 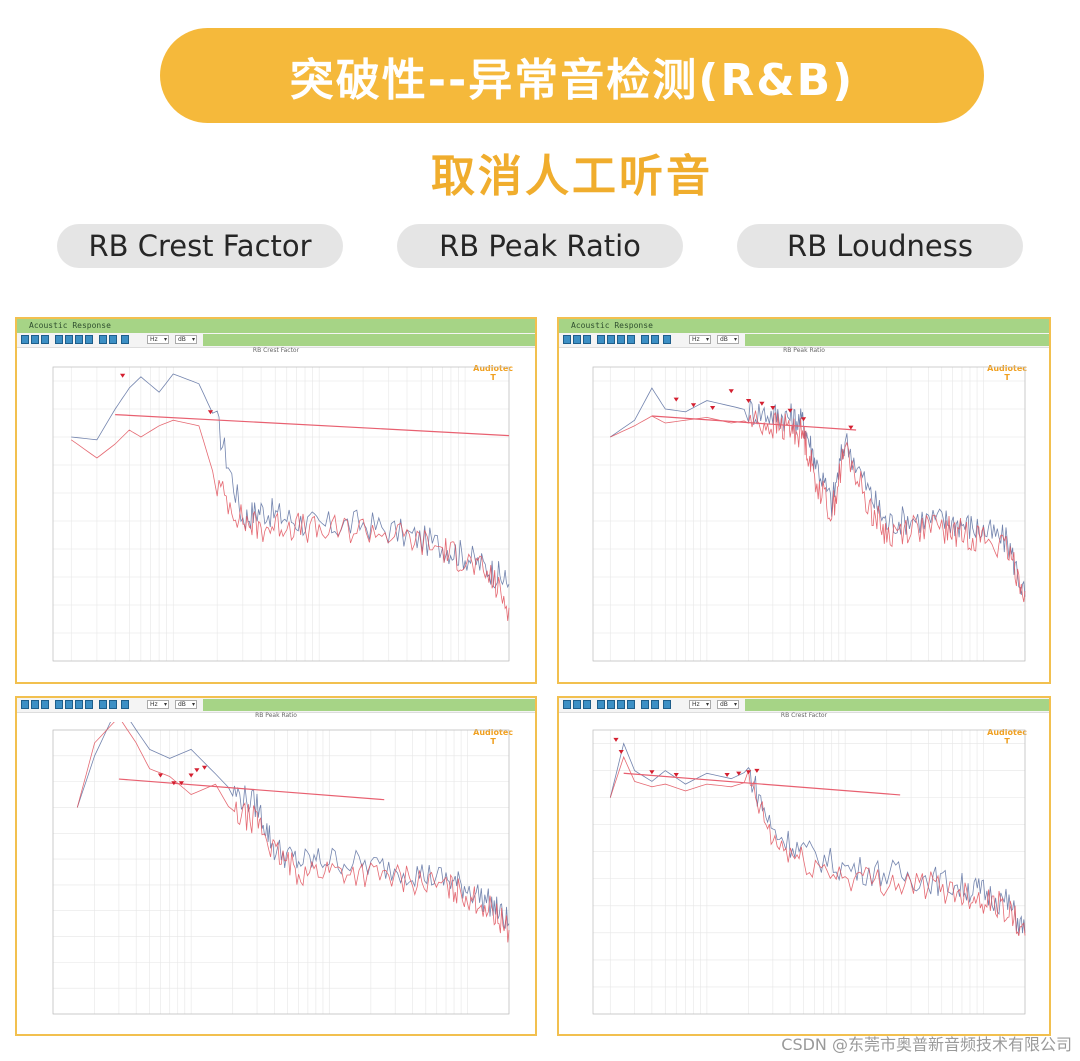 I want to click on audiotec-logo: Audiotec T, so click(x=493, y=373).